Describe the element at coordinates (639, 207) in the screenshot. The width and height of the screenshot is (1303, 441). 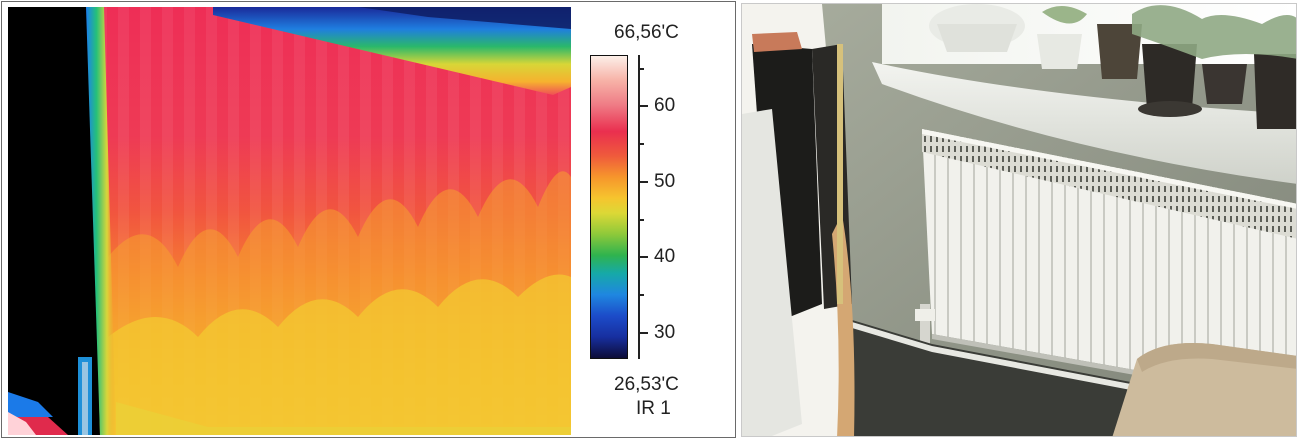
I see `scale-axis-line` at that location.